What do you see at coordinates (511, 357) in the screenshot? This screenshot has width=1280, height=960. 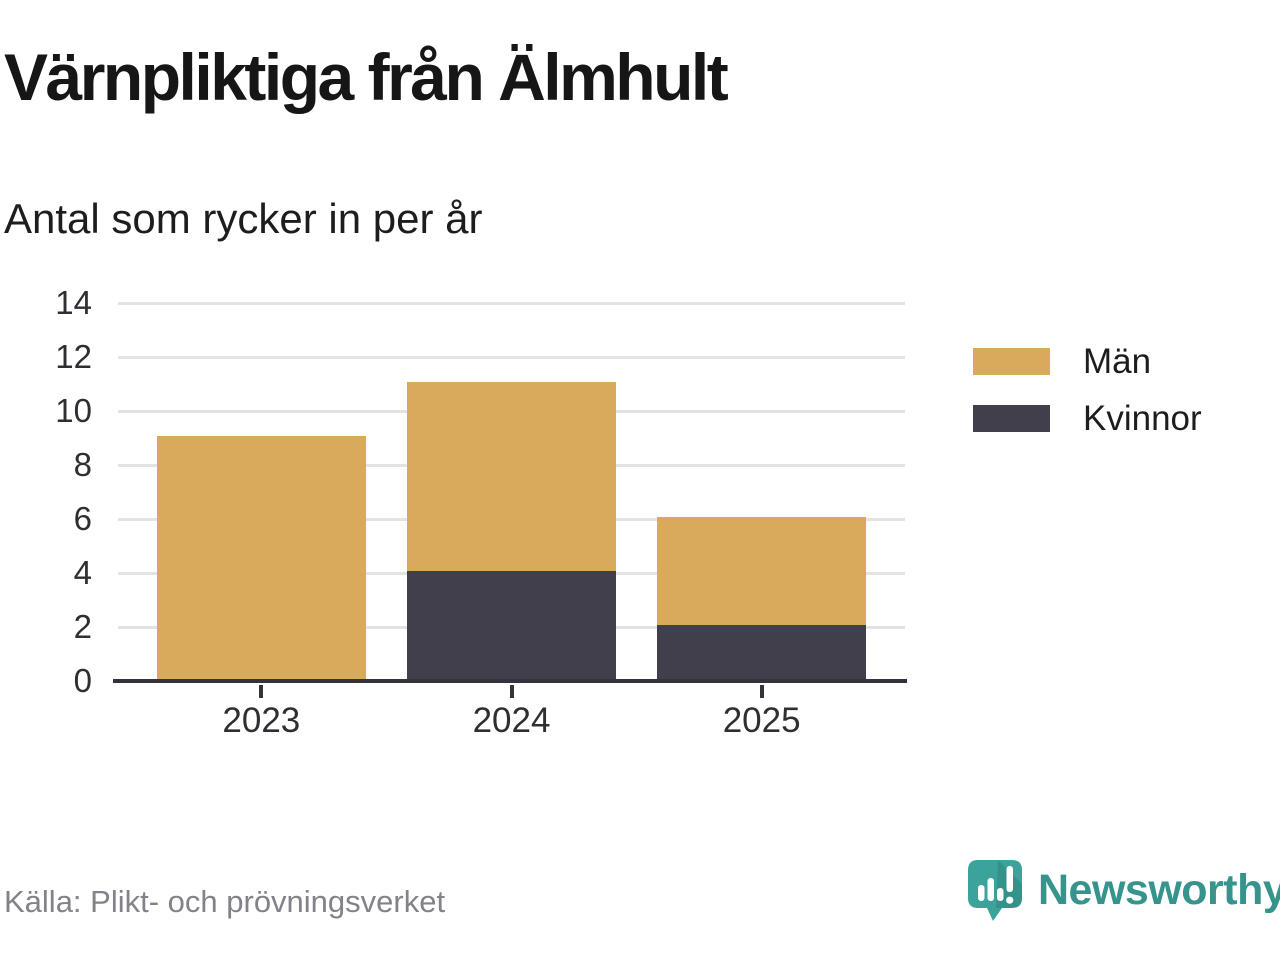 I see `gridline-y12` at bounding box center [511, 357].